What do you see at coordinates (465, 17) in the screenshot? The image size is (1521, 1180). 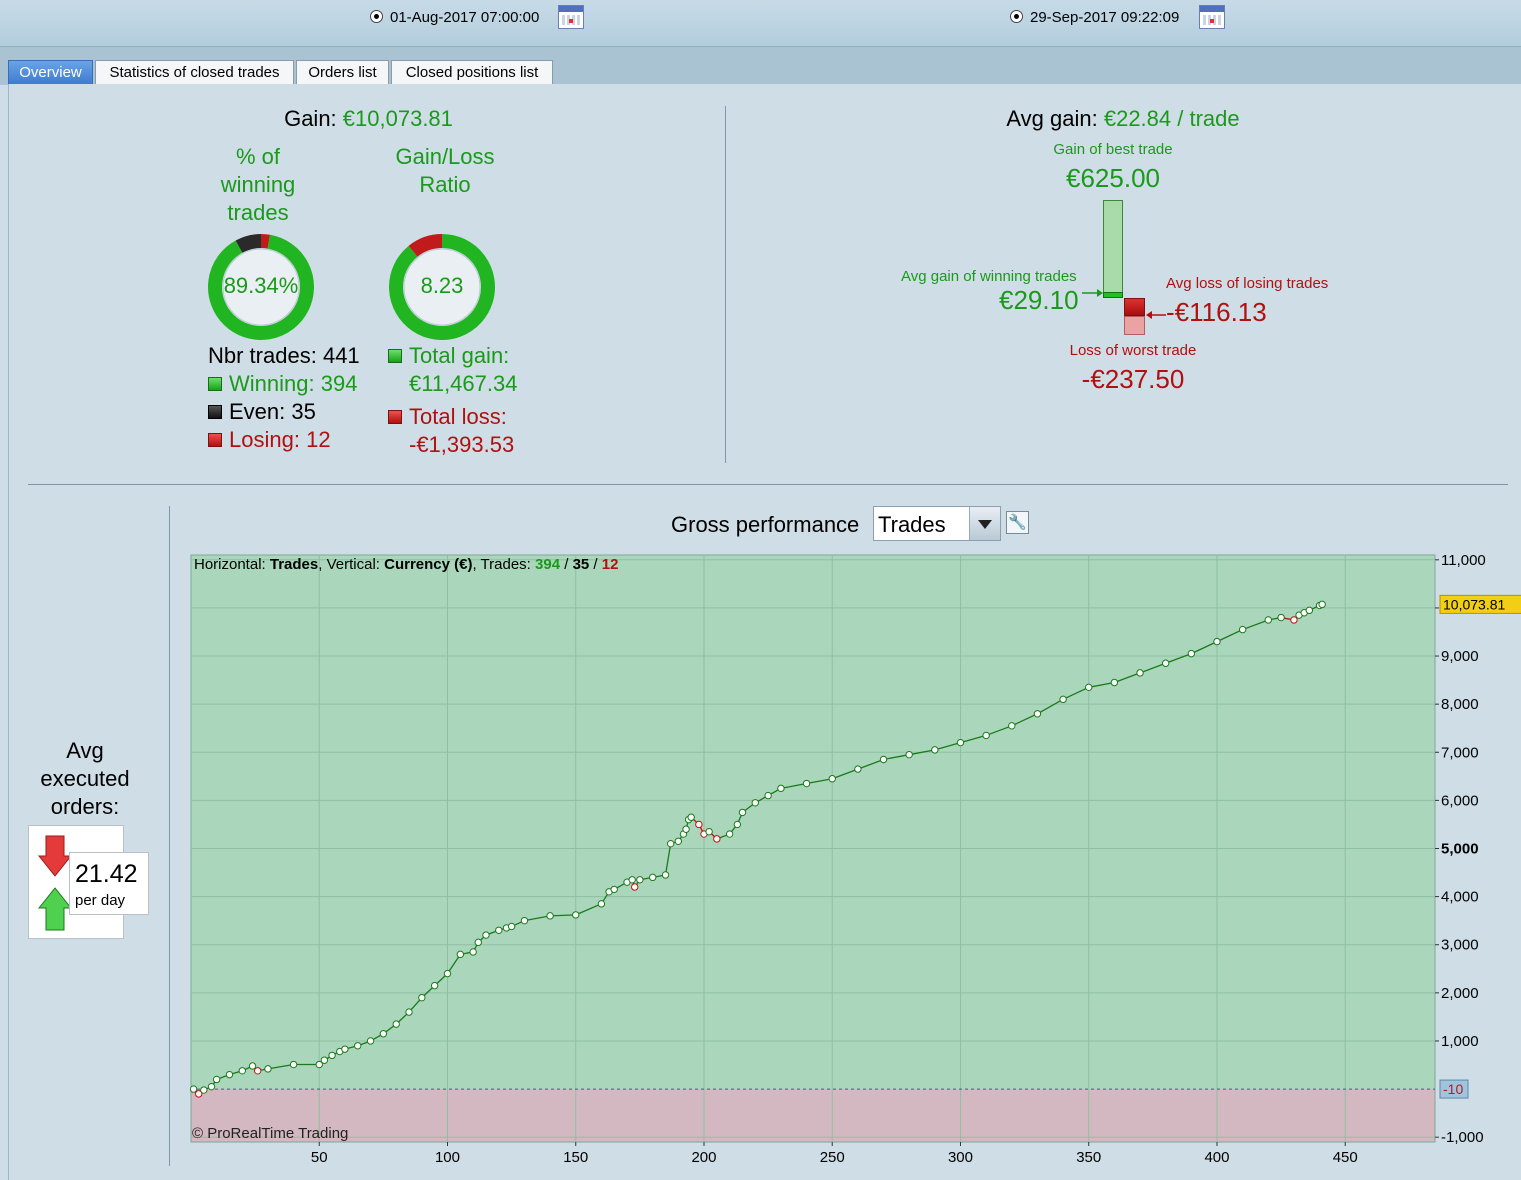 I see `start-date-text: 01-Aug-2017 07:00:00` at bounding box center [465, 17].